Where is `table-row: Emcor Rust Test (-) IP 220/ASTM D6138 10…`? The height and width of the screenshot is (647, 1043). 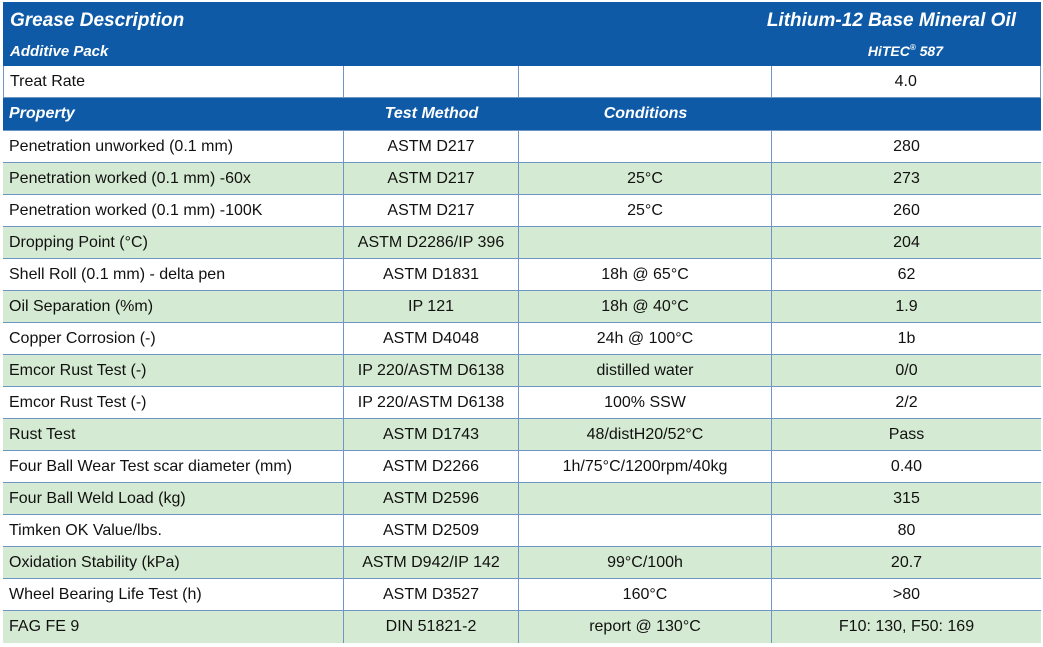 table-row: Emcor Rust Test (-) IP 220/ASTM D6138 10… is located at coordinates (522, 403).